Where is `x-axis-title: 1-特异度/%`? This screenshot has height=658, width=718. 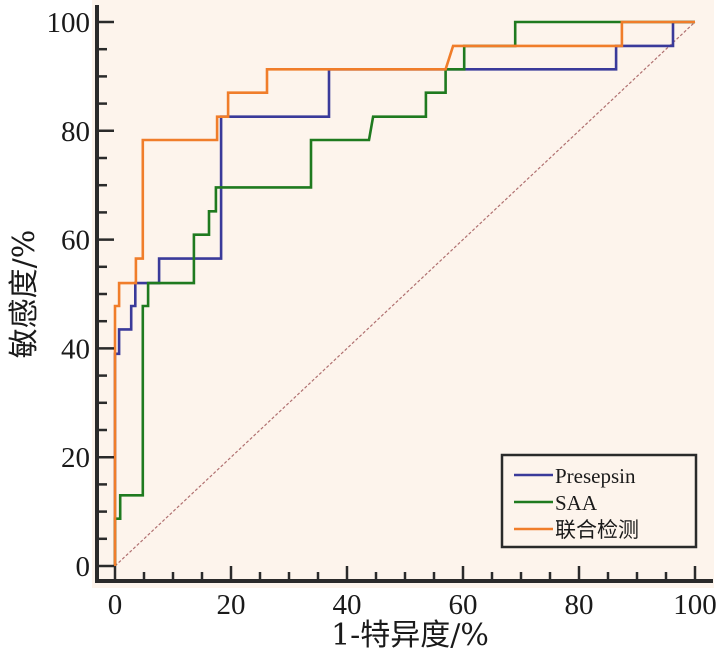
x-axis-title: 1-特异度/% is located at coordinates (410, 635).